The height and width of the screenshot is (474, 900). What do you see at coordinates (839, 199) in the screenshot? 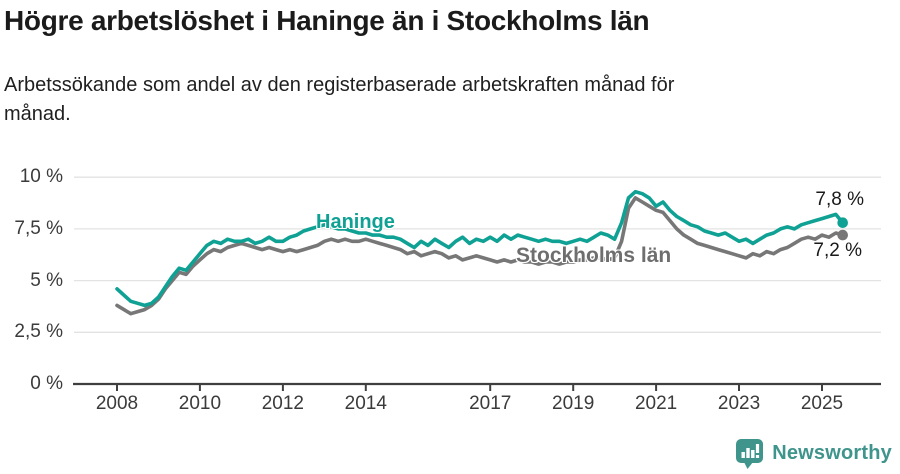
I see `haninge-end-value-label: 7,8 %` at bounding box center [839, 199].